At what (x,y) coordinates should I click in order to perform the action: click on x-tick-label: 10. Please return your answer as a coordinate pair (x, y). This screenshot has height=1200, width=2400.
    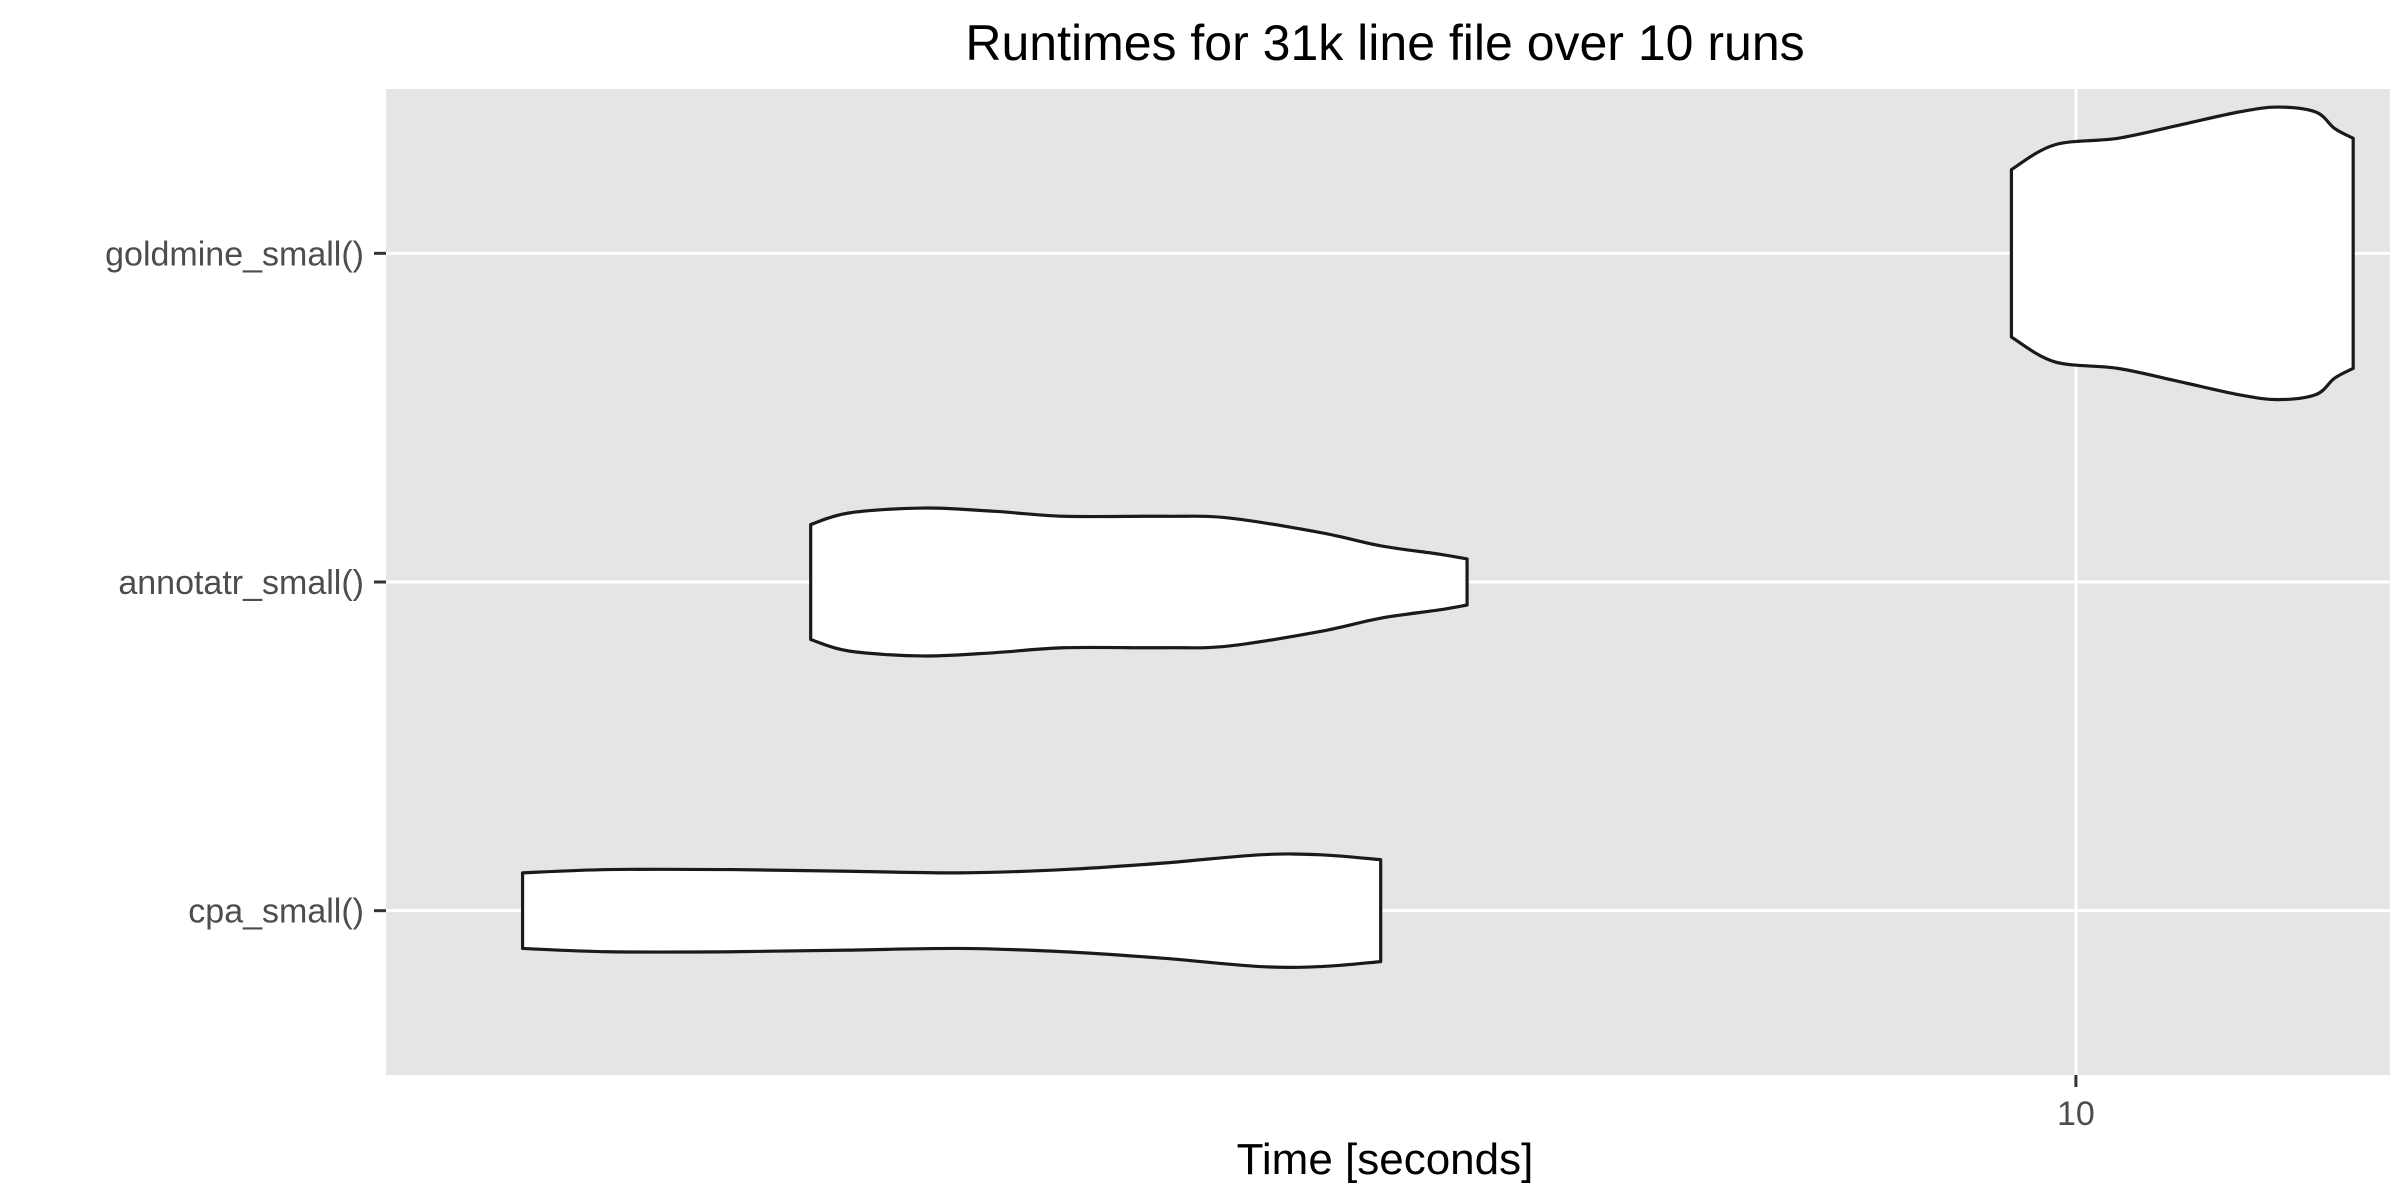
    Looking at the image, I should click on (2076, 1114).